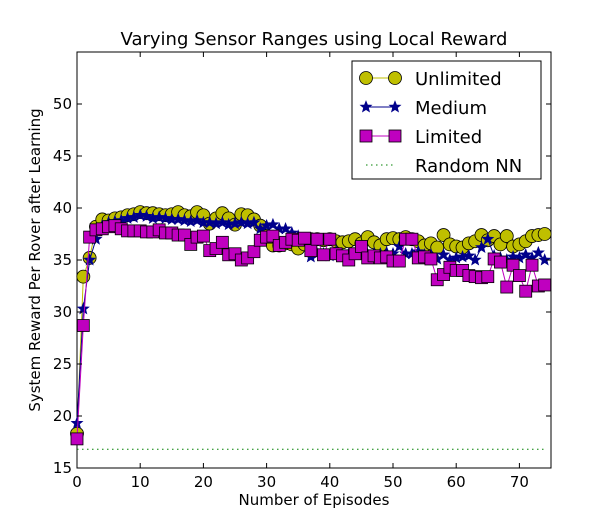  Describe the element at coordinates (140, 482) in the screenshot. I see `x-tick-label: 10` at that location.